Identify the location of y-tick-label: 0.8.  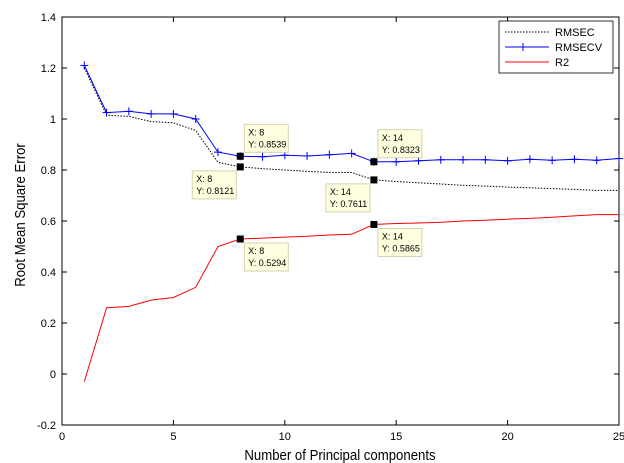
(48, 171).